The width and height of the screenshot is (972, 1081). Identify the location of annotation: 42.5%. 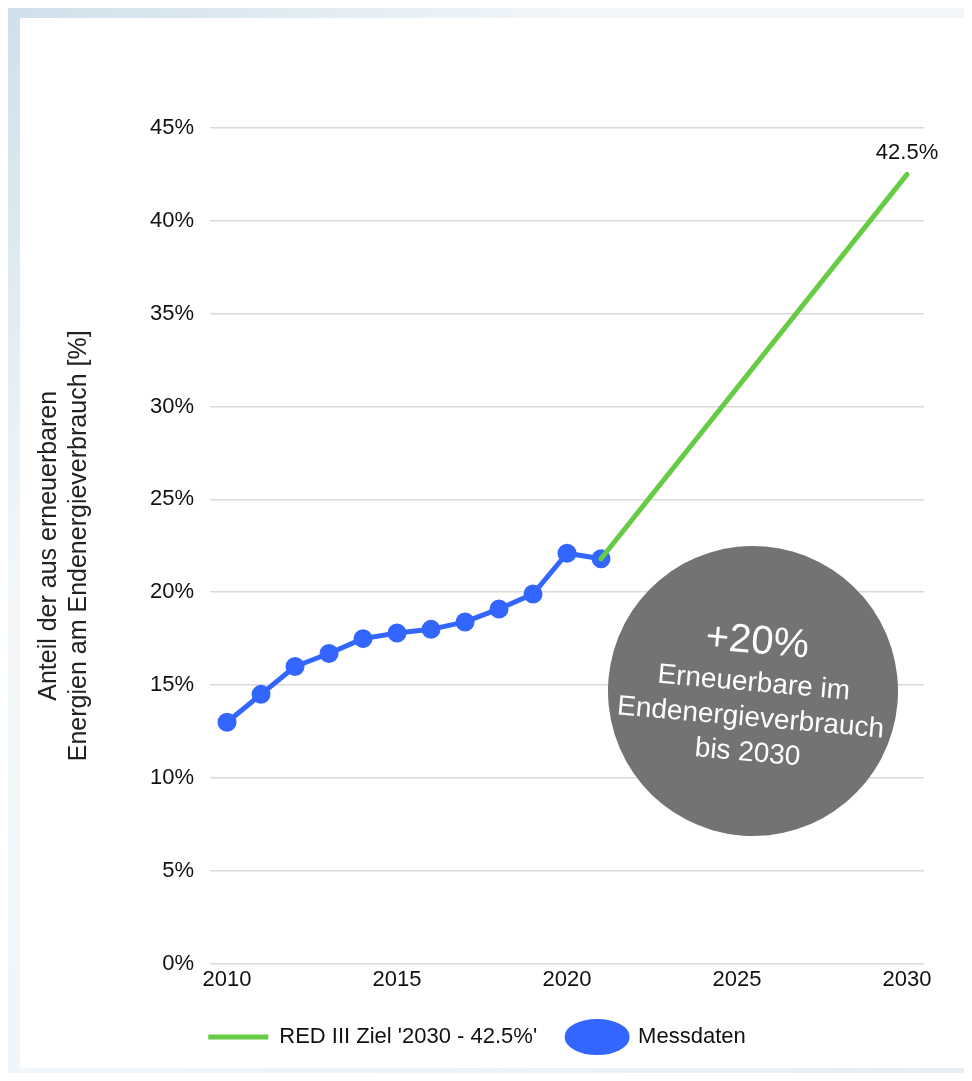
(907, 152).